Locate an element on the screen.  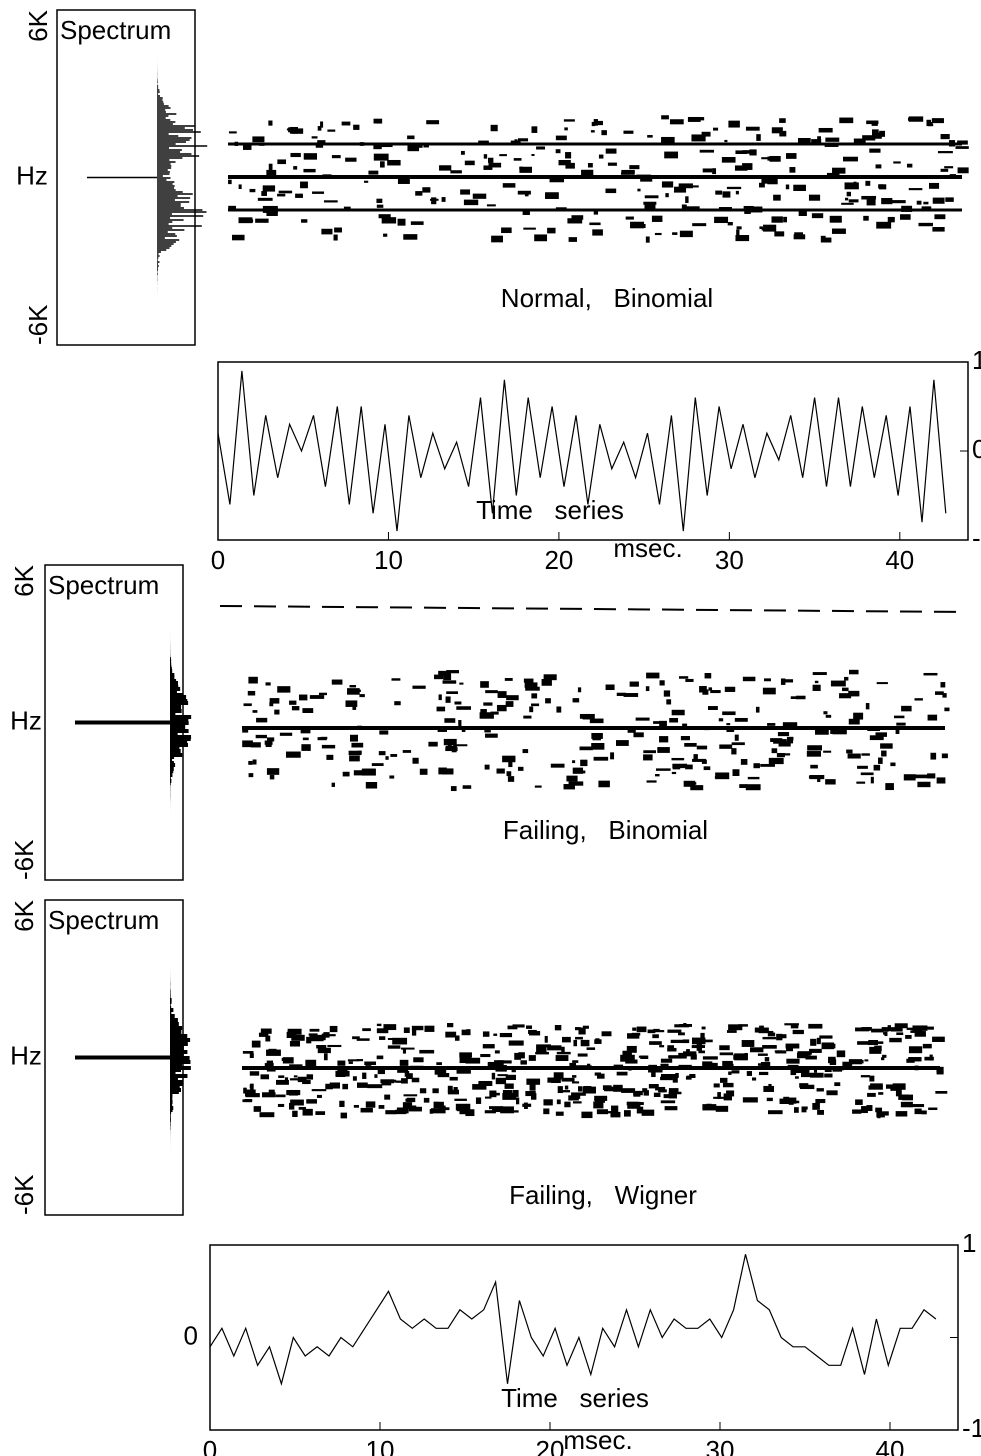
y-tick-label: 0 is located at coordinates (191, 1335).